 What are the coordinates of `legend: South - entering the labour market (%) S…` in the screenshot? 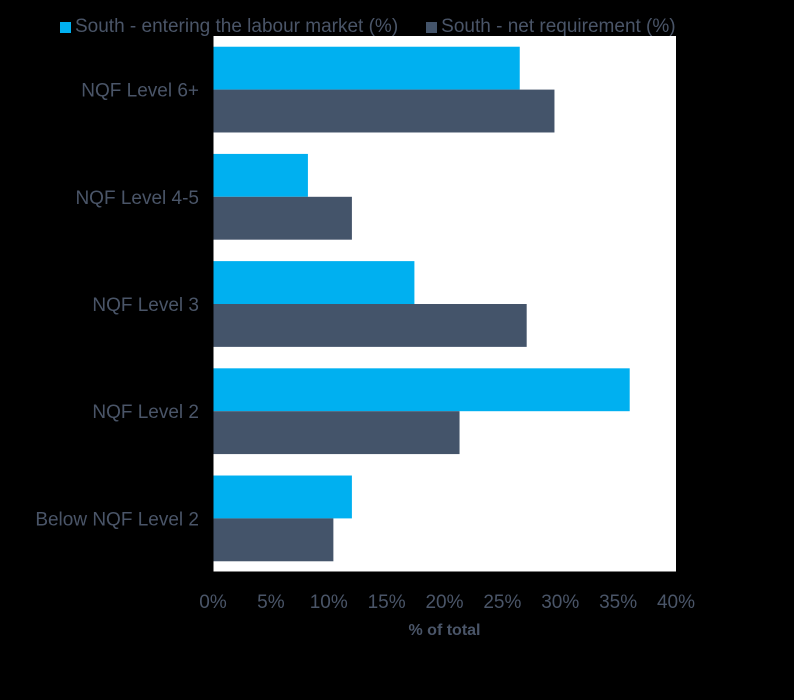 It's located at (368, 27).